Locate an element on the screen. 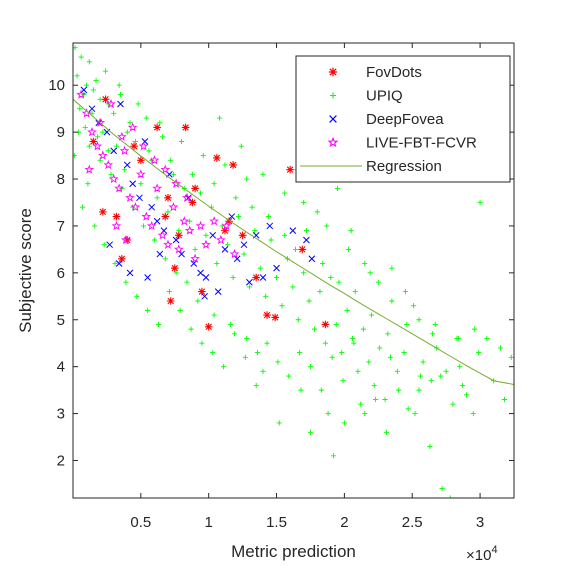  y-tick-label: 10 is located at coordinates (56, 85).